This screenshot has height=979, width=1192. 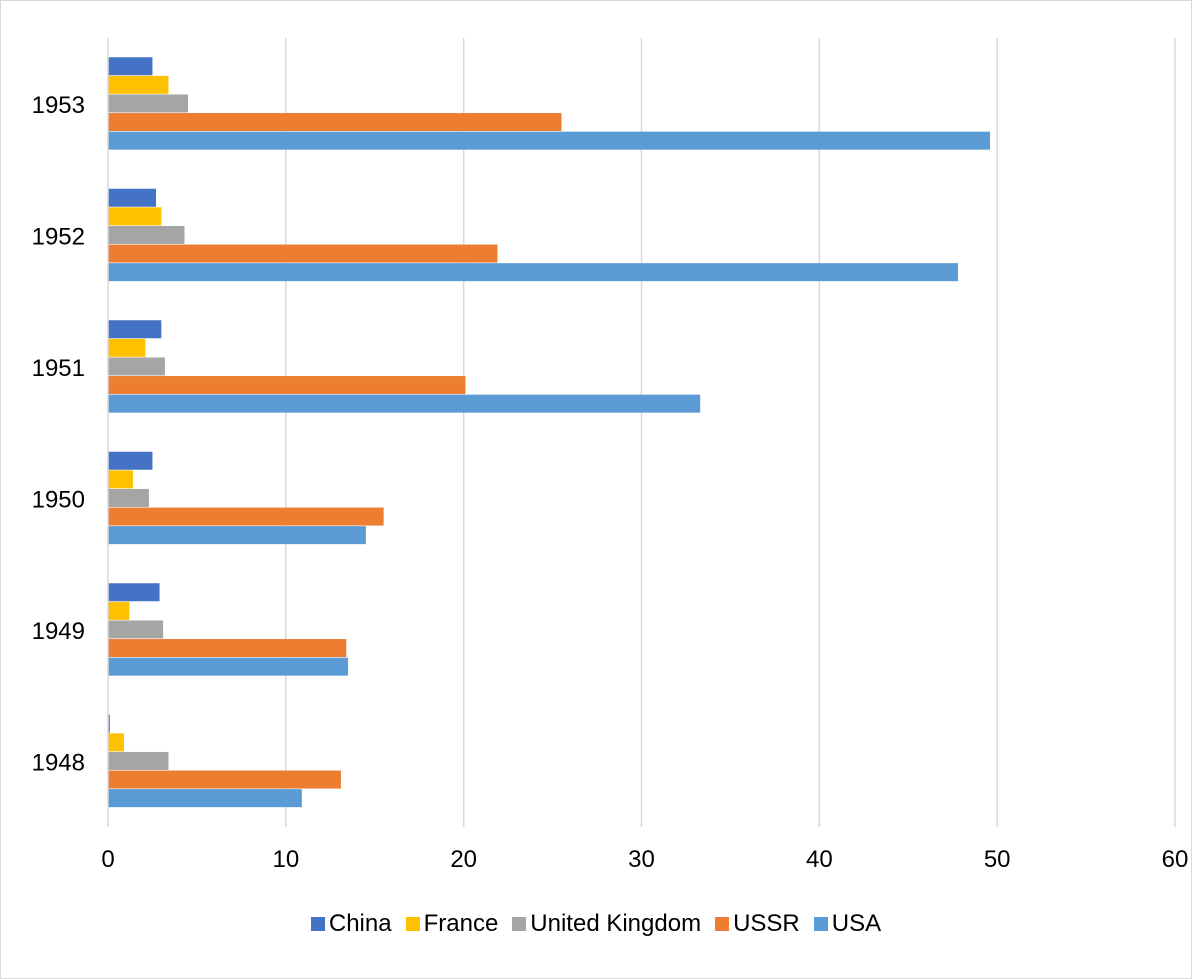 What do you see at coordinates (120, 479) in the screenshot?
I see `bar-france-1950` at bounding box center [120, 479].